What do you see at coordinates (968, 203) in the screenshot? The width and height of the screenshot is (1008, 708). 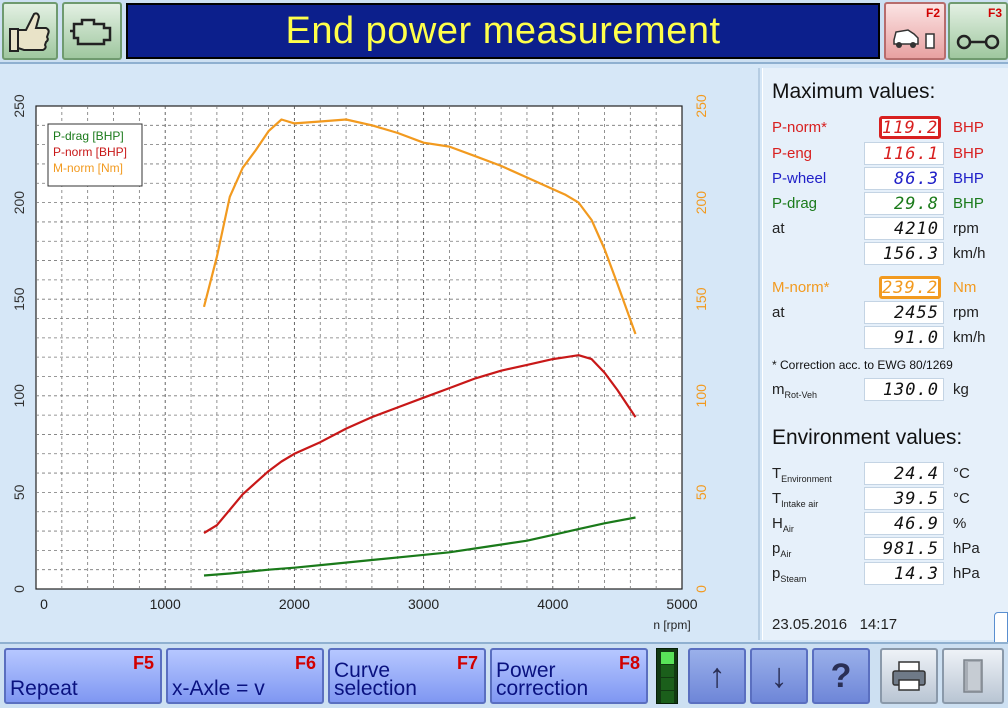 I see `p-drag-unit: BHP` at bounding box center [968, 203].